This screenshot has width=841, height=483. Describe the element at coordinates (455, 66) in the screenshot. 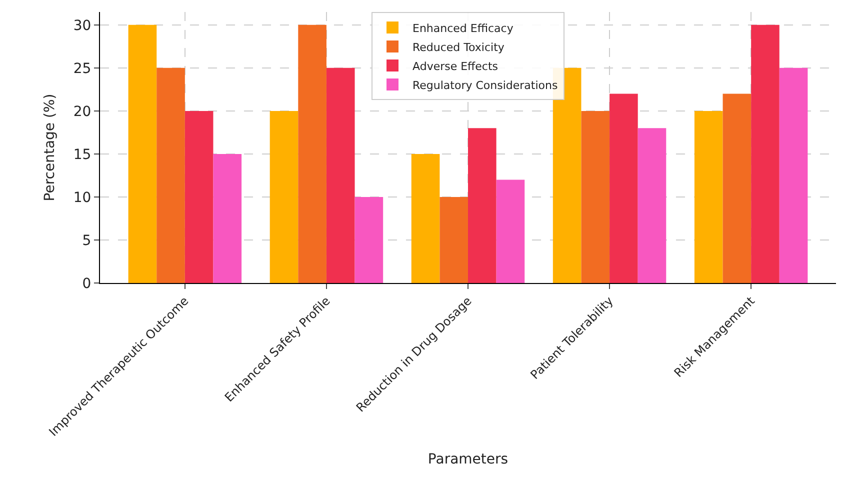

I see `legend-label: Adverse Effects` at that location.